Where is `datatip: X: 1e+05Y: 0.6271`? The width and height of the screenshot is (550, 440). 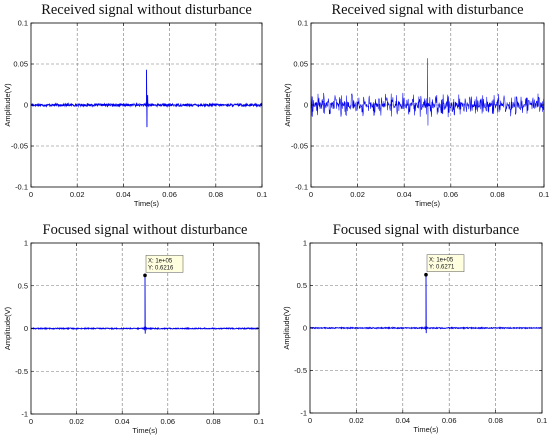 datatip: X: 1e+05Y: 0.6271 is located at coordinates (445, 263).